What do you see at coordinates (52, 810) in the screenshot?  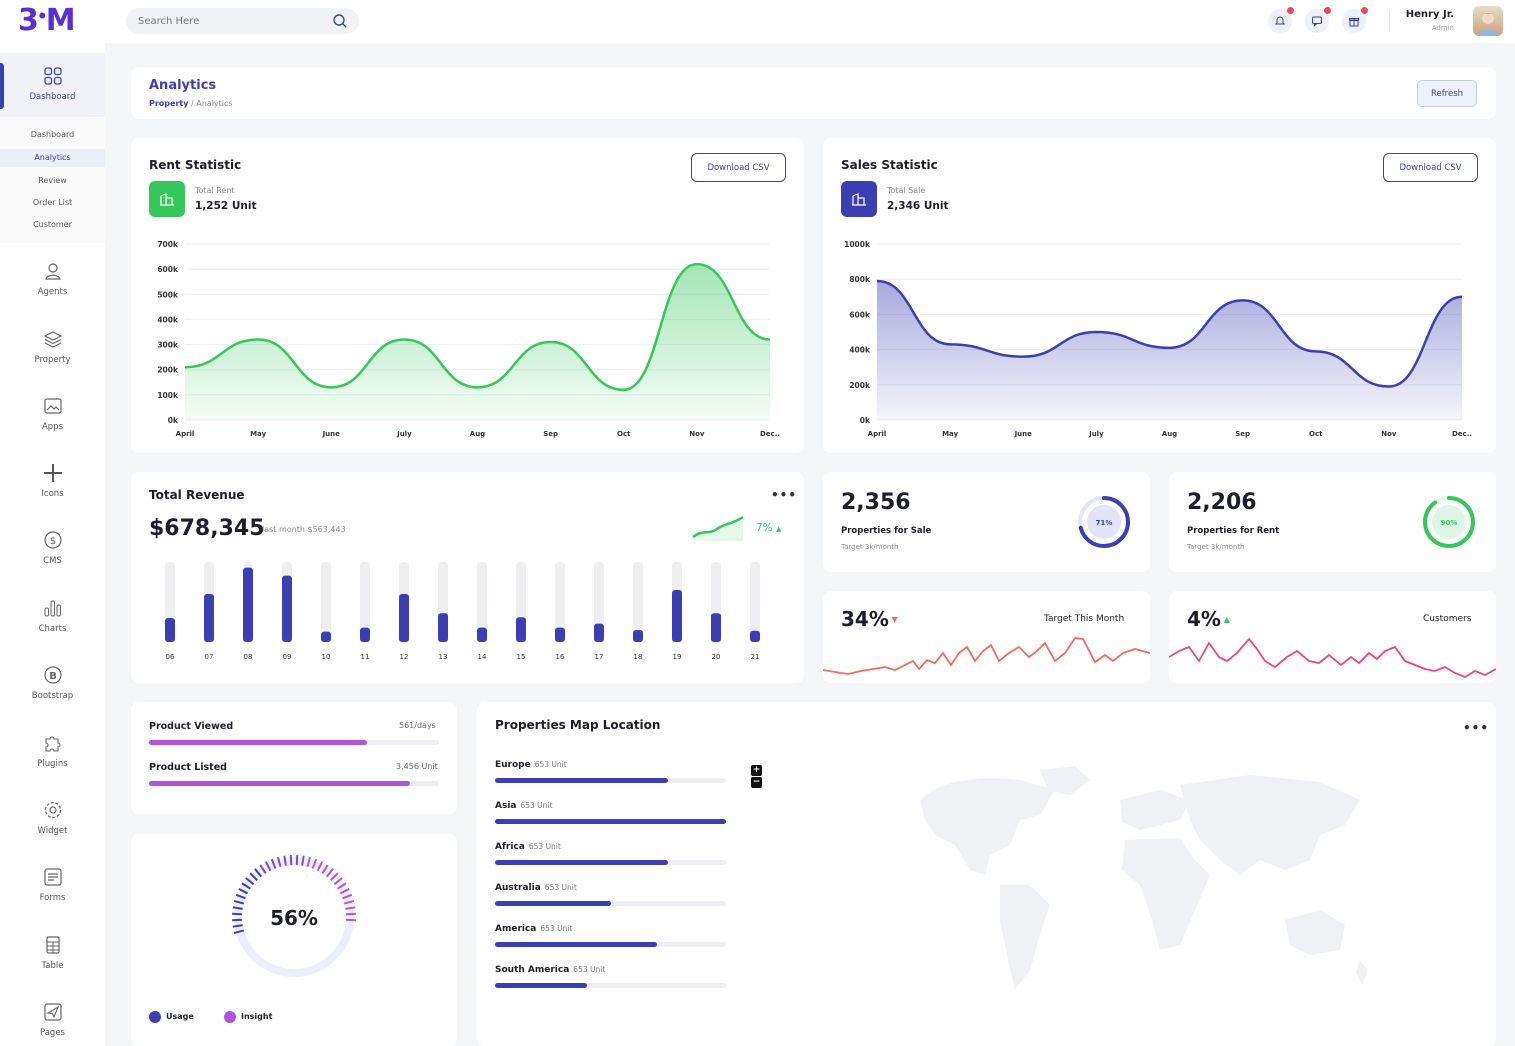 I see `gear-icon` at bounding box center [52, 810].